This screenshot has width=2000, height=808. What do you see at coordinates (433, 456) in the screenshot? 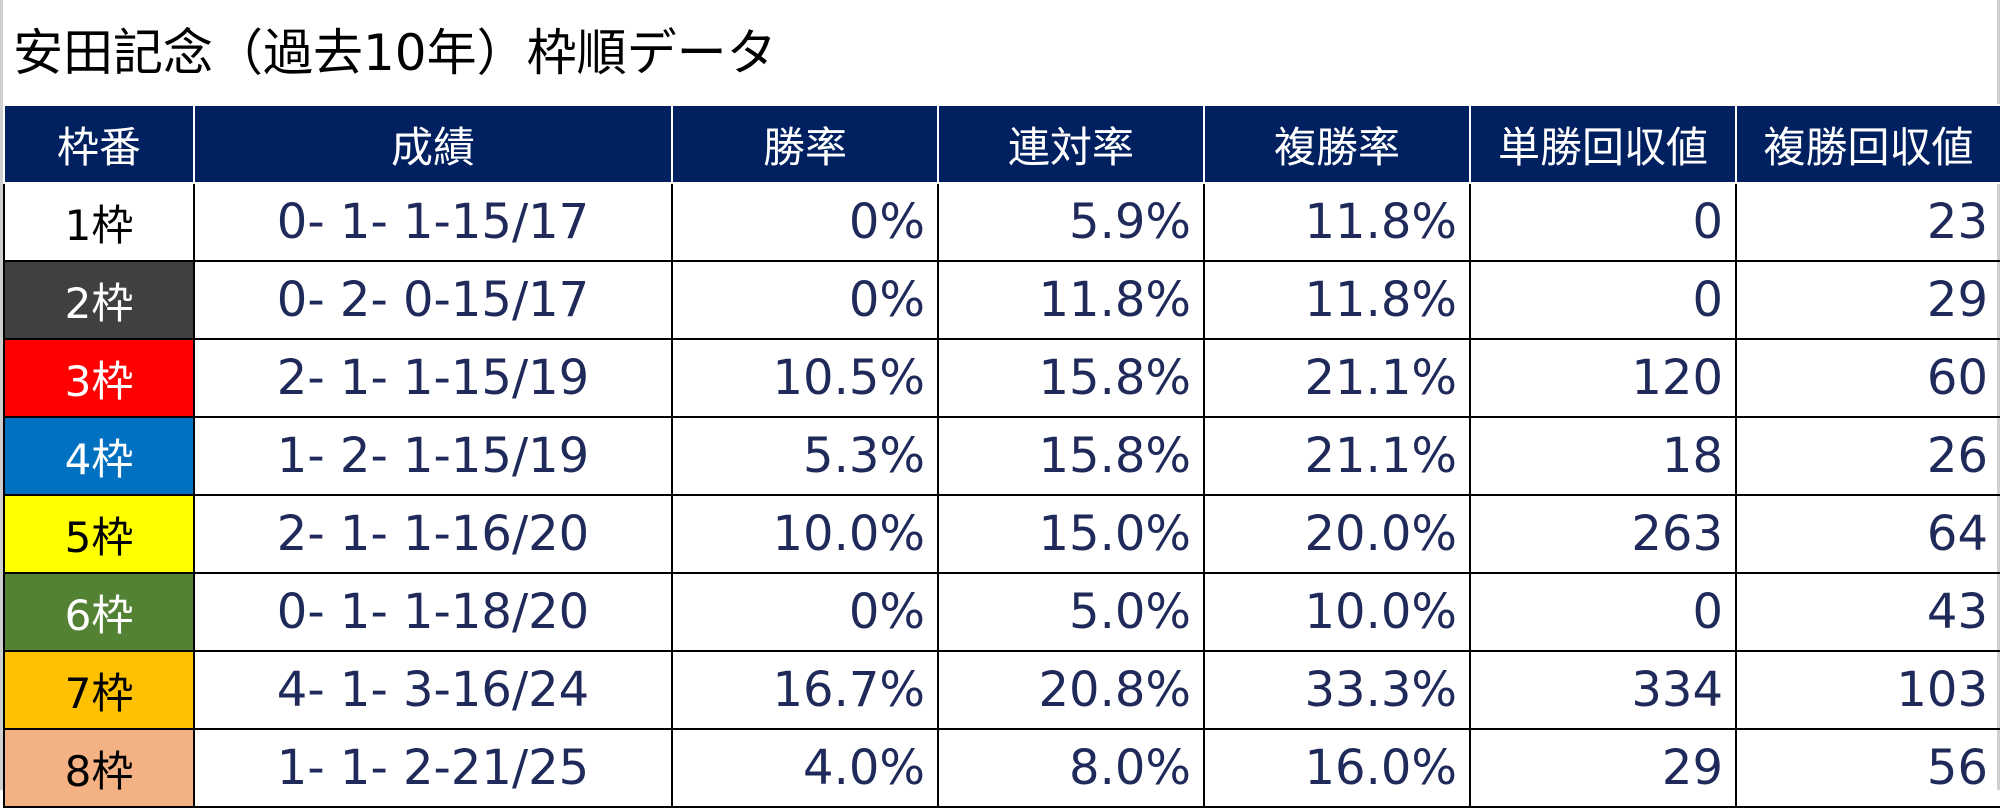
I see `record-cell: 1- 2- 1-15/19` at bounding box center [433, 456].